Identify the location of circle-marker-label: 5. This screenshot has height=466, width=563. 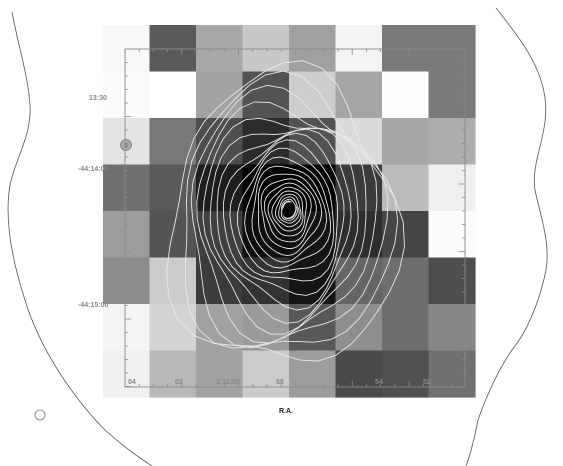
(126, 147).